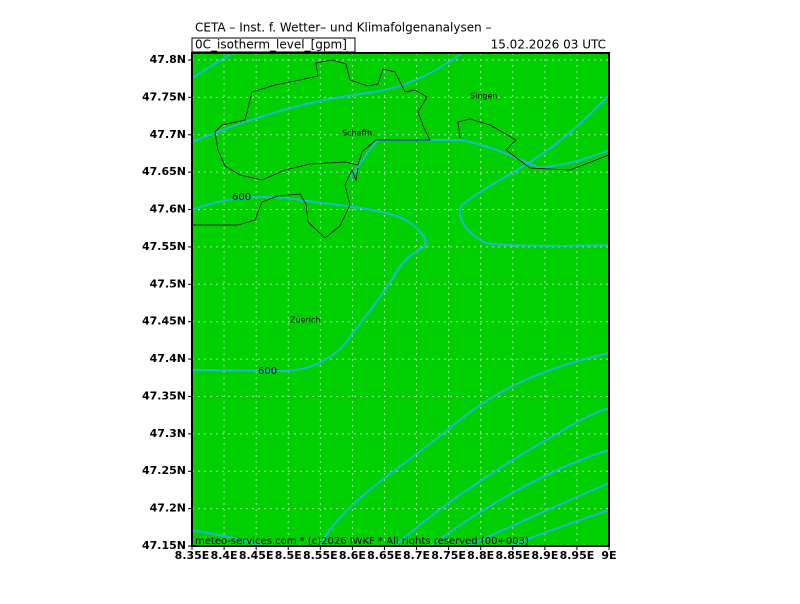 This screenshot has height=604, width=800. I want to click on y-tick-label: 47.2N, so click(168, 508).